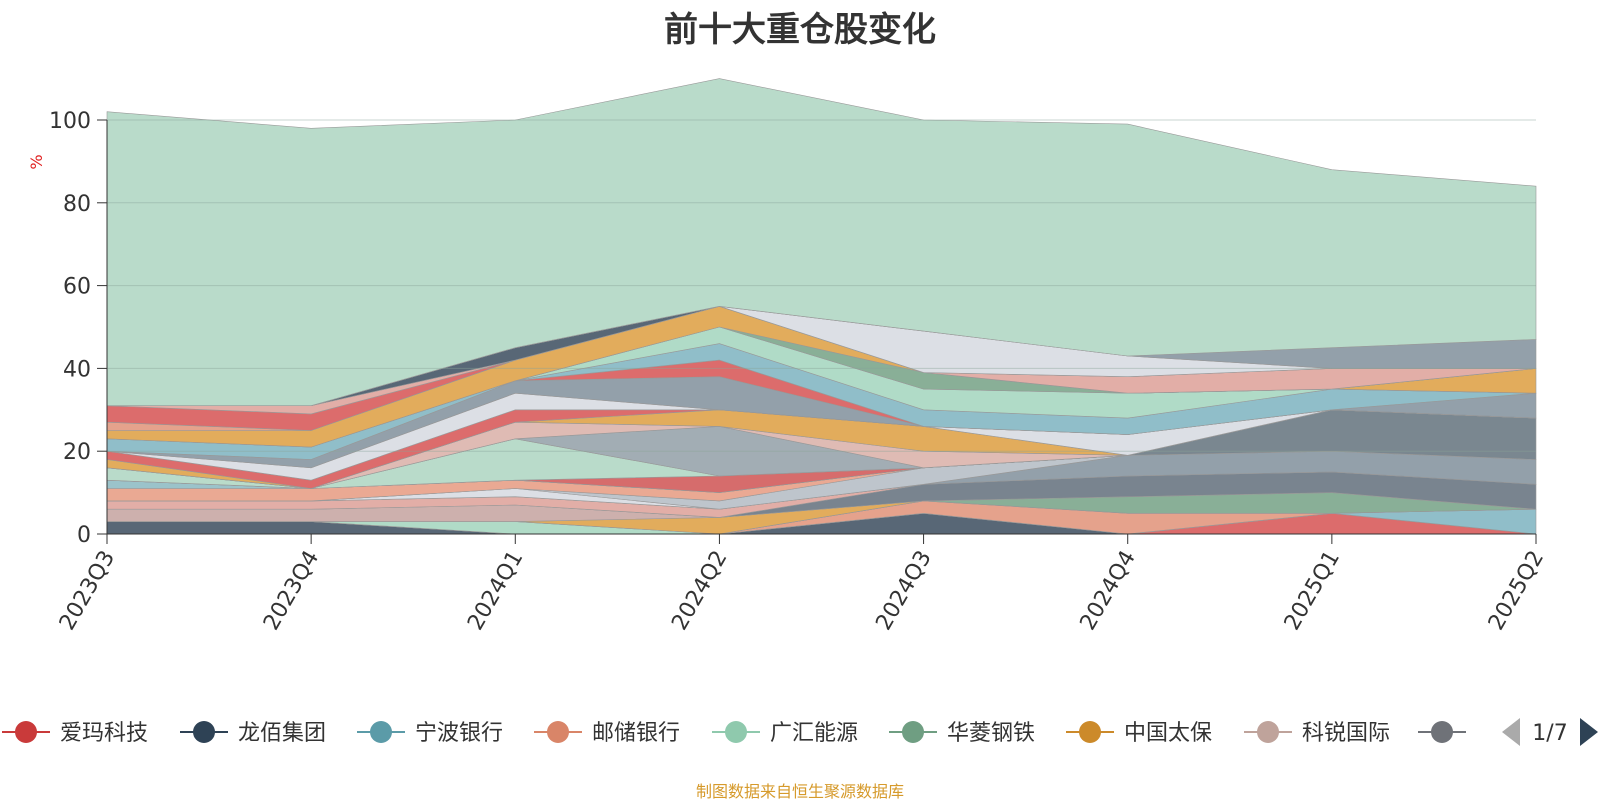 The image size is (1600, 802). What do you see at coordinates (903, 591) in the screenshot?
I see `x-tick-label-2024Q3: 2024Q3` at bounding box center [903, 591].